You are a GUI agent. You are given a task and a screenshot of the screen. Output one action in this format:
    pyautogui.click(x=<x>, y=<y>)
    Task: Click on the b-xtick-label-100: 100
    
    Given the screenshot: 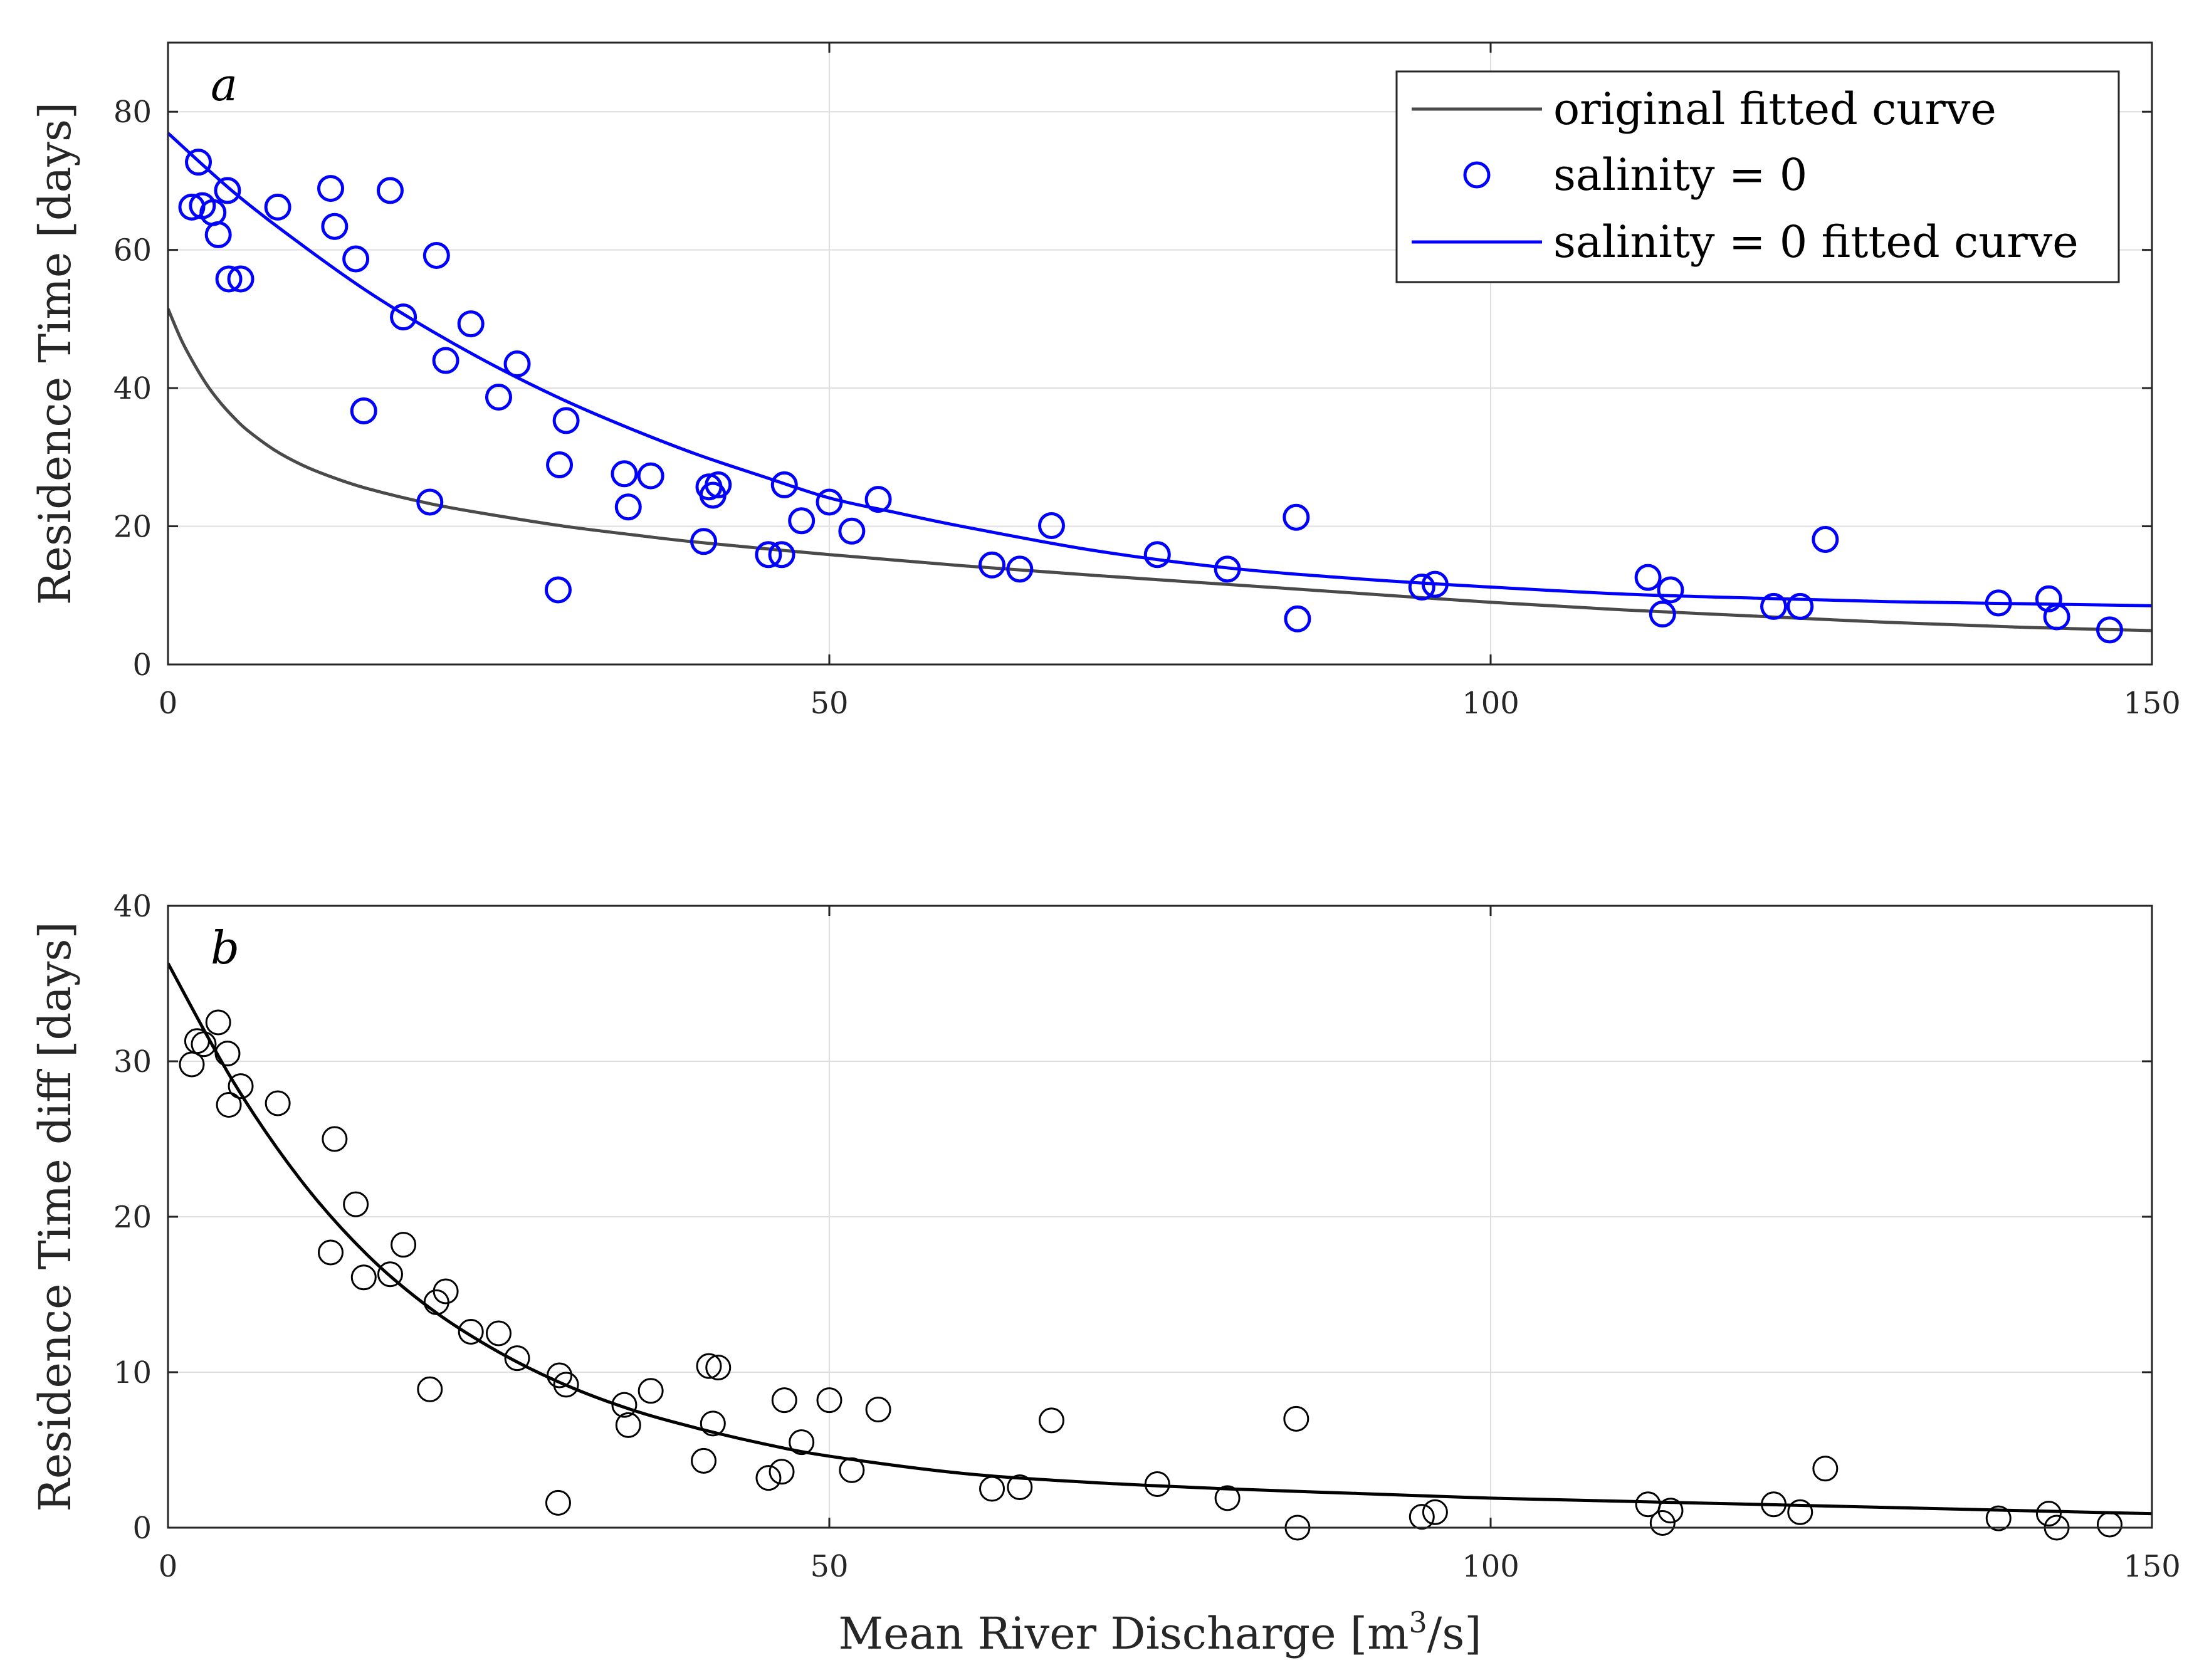 What is the action you would take?
    pyautogui.click(x=1490, y=1566)
    